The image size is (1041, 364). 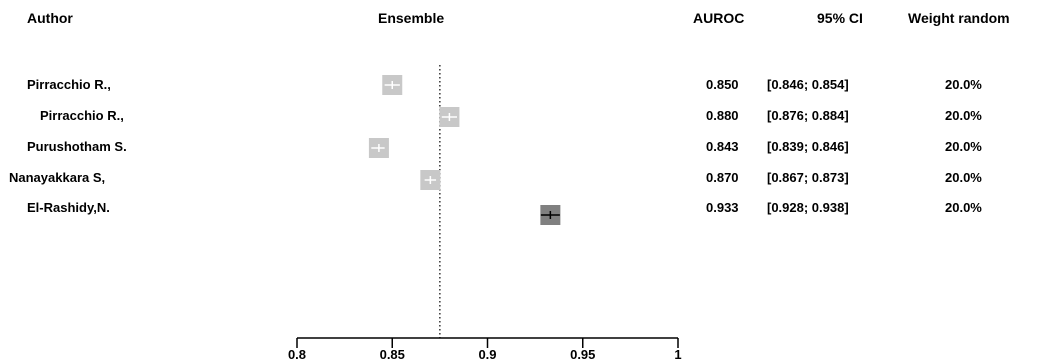 I want to click on author-label: Nanayakkara S,, so click(x=57, y=177).